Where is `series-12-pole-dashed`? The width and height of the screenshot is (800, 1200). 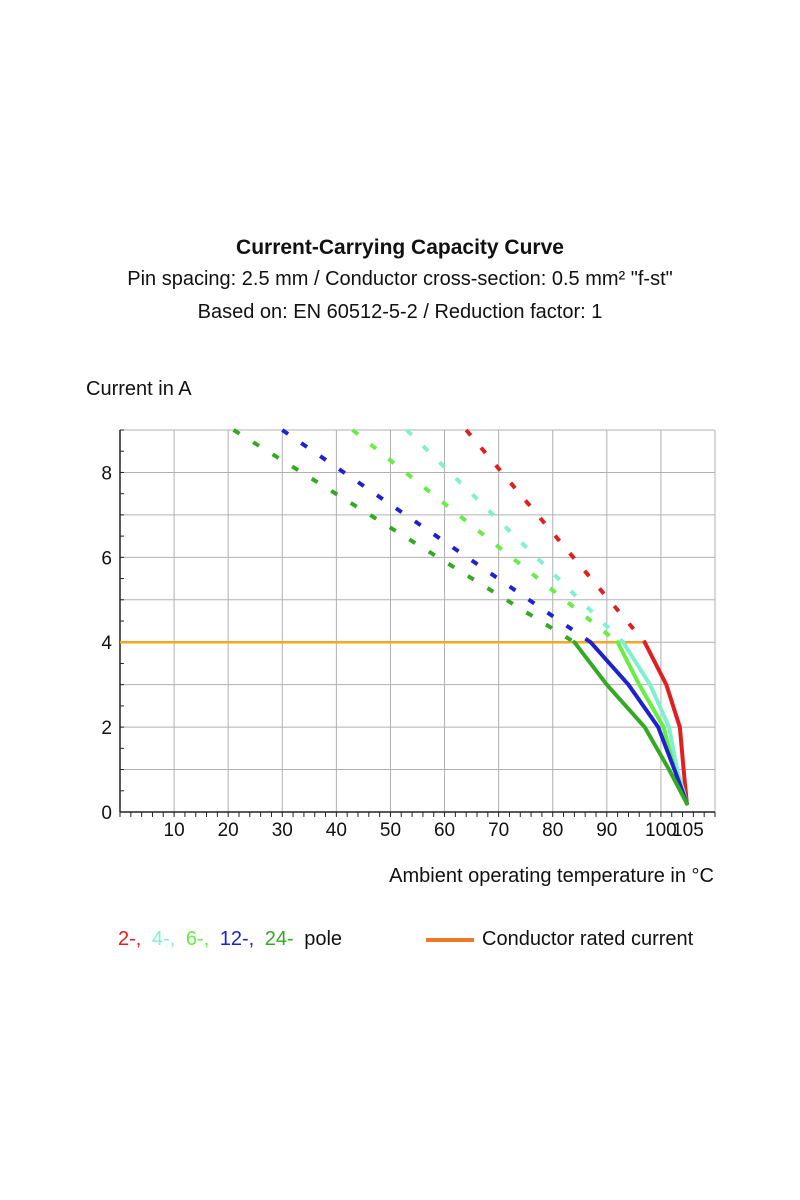
series-12-pole-dashed is located at coordinates (436, 536).